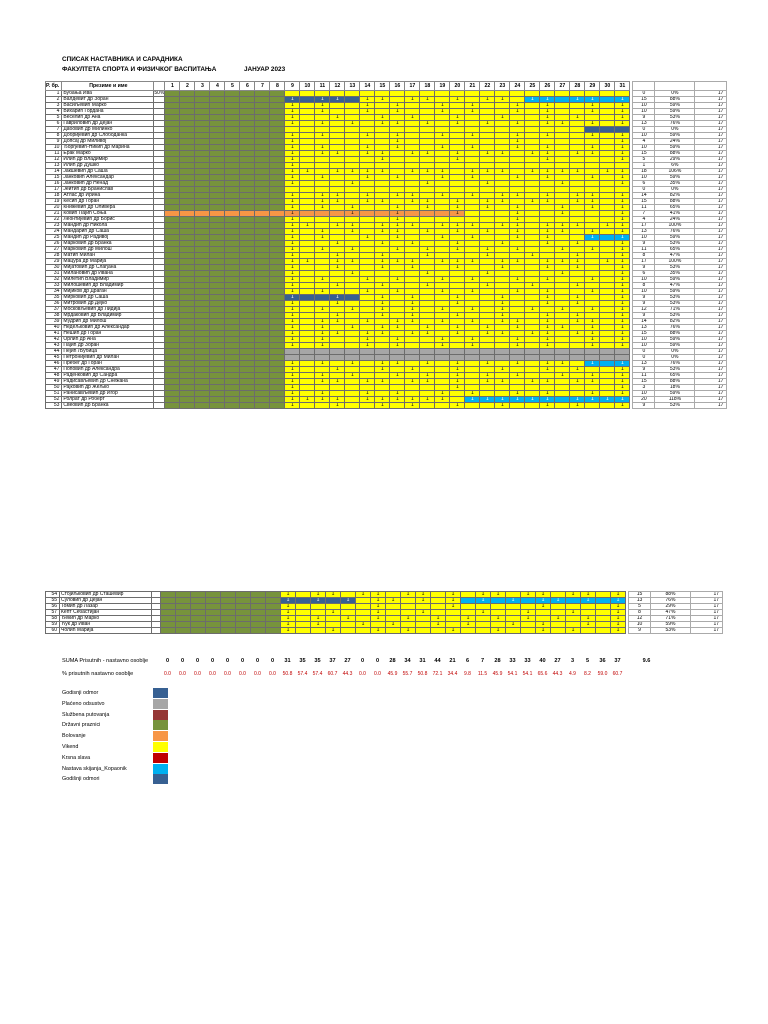  What do you see at coordinates (386, 237) in the screenshot?
I see `table-row: 25 Мандић др Радивој 1 1 1 1 1 1 1 1 1 1 10 59% 17` at bounding box center [386, 237].